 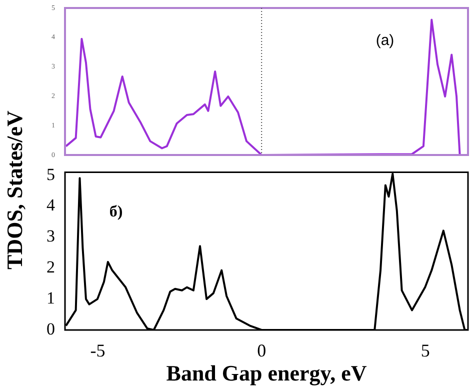 What do you see at coordinates (98, 350) in the screenshot?
I see `x-tick-label: -5` at bounding box center [98, 350].